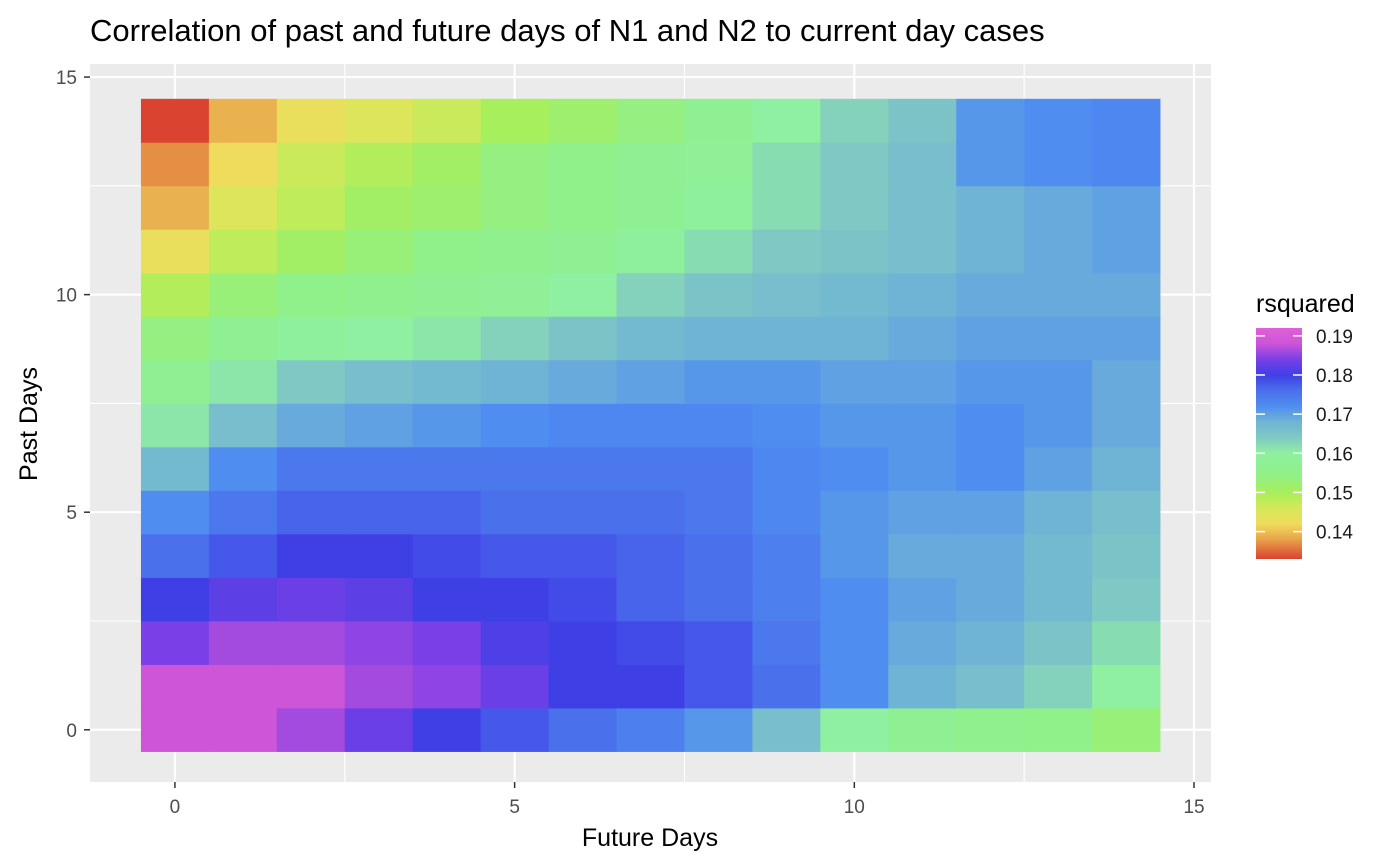 The image size is (1394, 860). What do you see at coordinates (687, 800) in the screenshot?
I see `x-axis-ticks: 0 5 10 15` at bounding box center [687, 800].